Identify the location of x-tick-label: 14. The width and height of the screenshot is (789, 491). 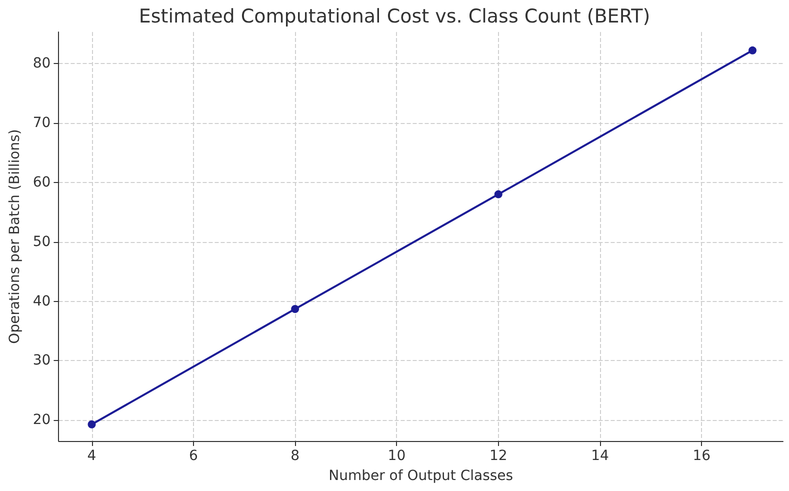
(600, 456).